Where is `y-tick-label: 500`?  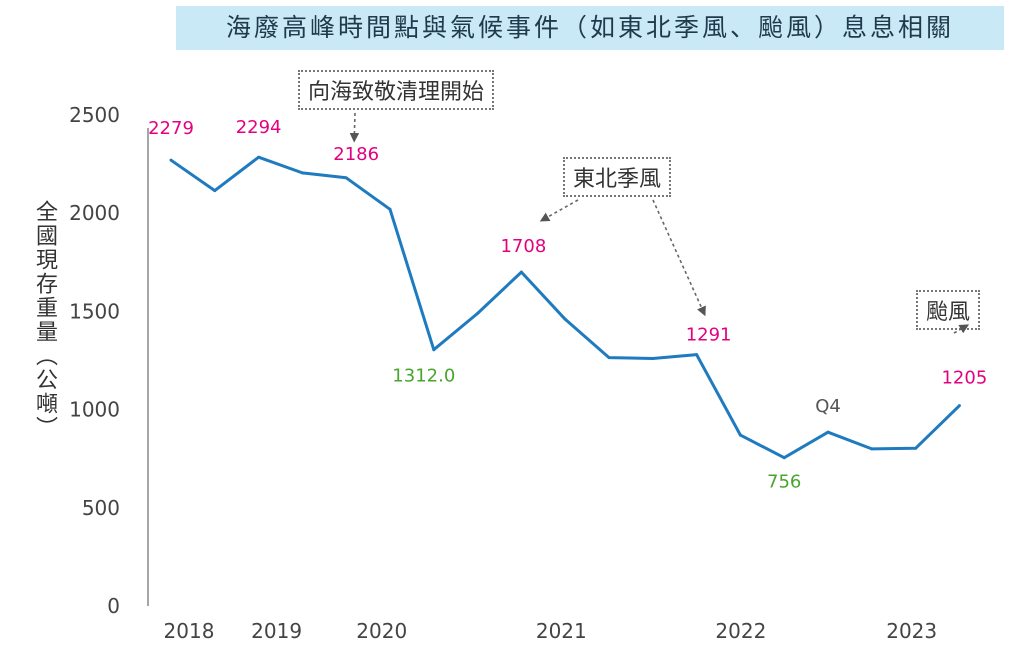
y-tick-label: 500 is located at coordinates (101, 508).